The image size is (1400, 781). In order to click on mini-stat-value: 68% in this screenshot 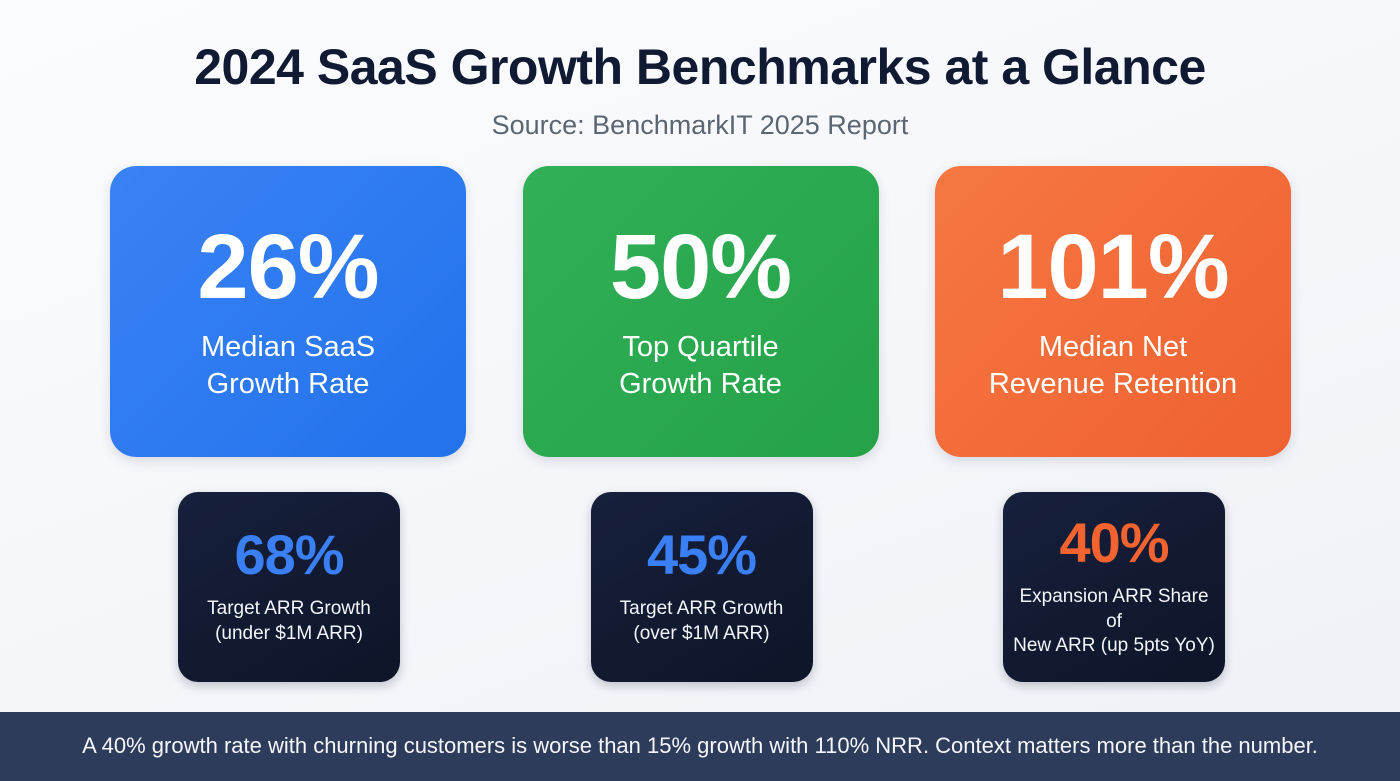, I will do `click(289, 555)`.